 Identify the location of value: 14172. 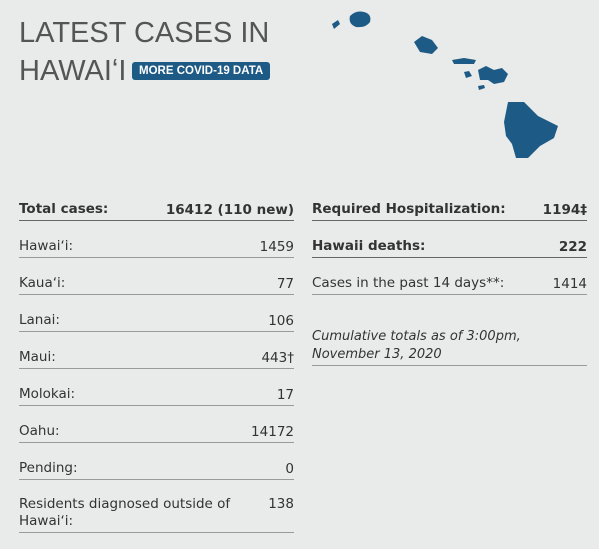
(272, 432).